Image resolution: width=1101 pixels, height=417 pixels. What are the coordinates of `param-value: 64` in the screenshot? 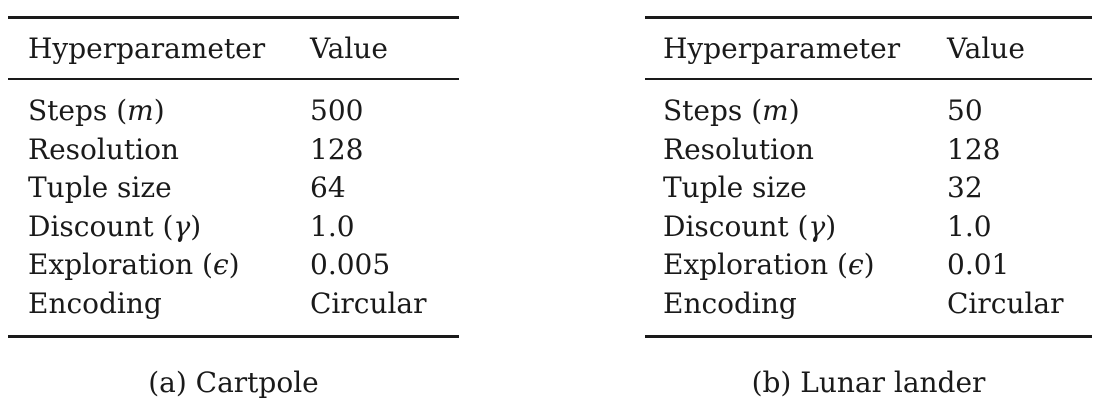 It's located at (328, 188).